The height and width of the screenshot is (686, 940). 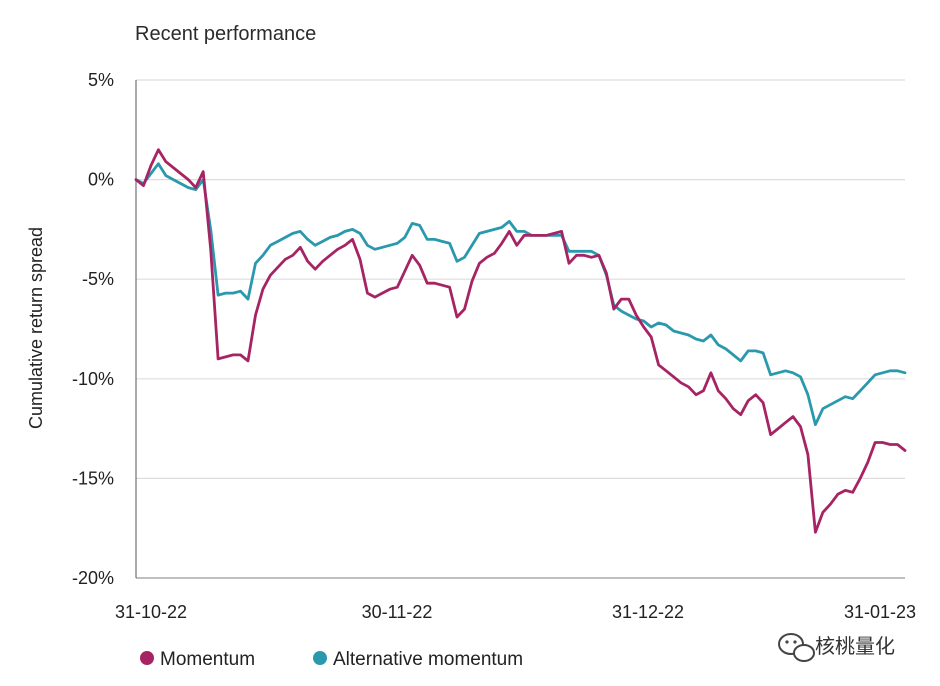 What do you see at coordinates (101, 180) in the screenshot?
I see `y-tick-label: 0%` at bounding box center [101, 180].